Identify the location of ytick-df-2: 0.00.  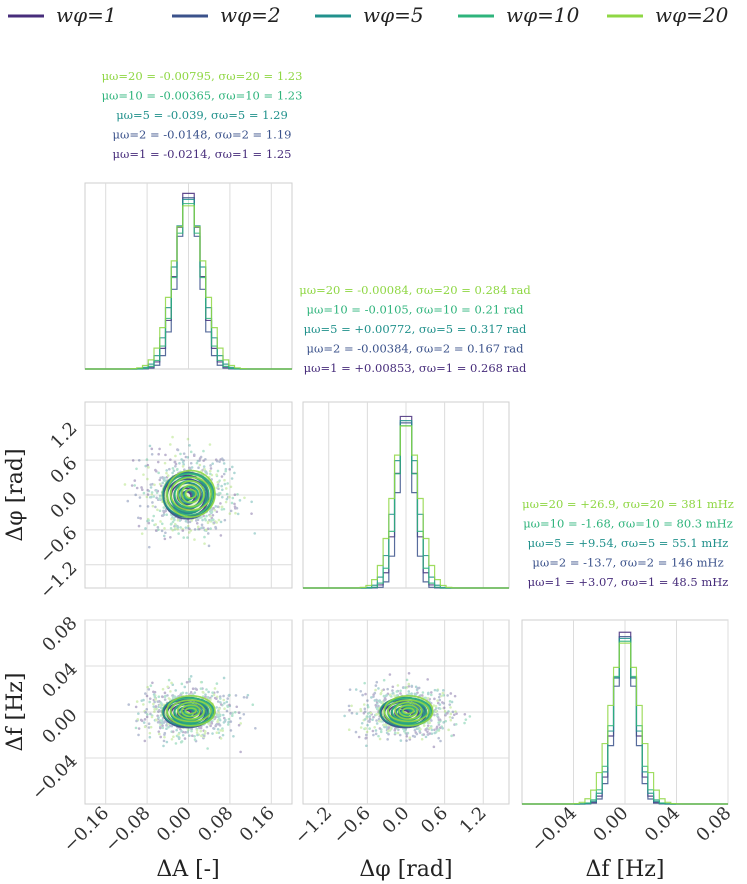
(59, 726).